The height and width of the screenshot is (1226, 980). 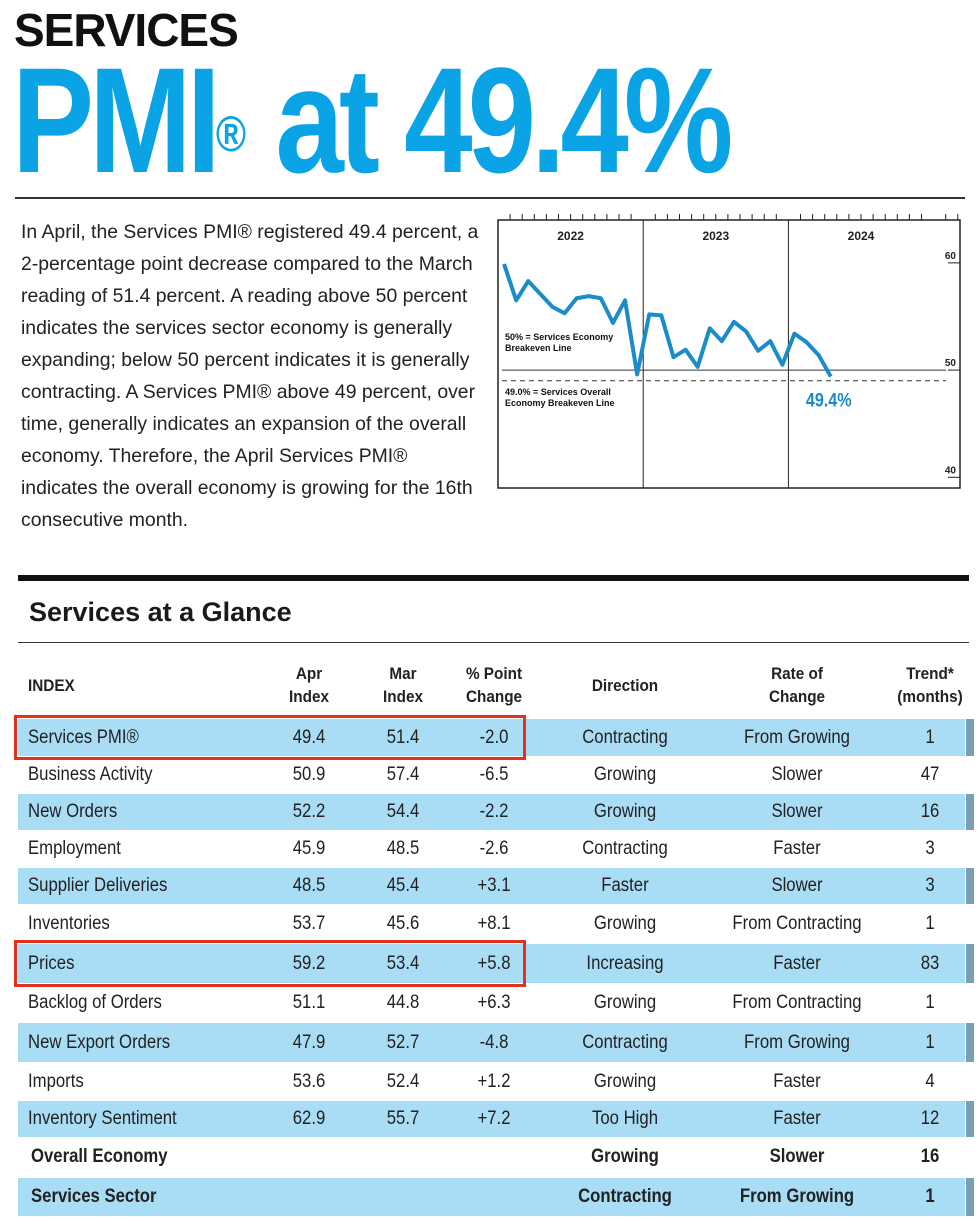 What do you see at coordinates (403, 673) in the screenshot?
I see `column-header-line: Mar` at bounding box center [403, 673].